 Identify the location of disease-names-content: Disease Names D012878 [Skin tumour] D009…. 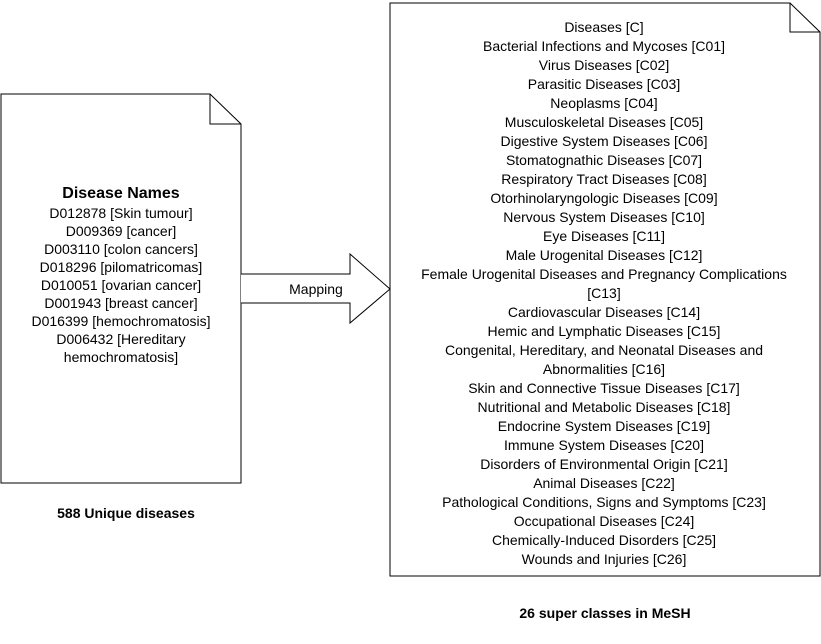
(121, 275).